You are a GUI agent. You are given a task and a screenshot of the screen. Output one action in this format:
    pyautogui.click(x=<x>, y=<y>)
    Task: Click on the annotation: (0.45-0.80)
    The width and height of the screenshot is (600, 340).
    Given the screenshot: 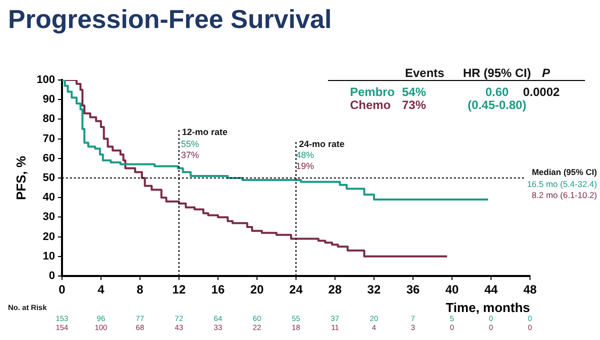 What is the action you would take?
    pyautogui.click(x=497, y=105)
    